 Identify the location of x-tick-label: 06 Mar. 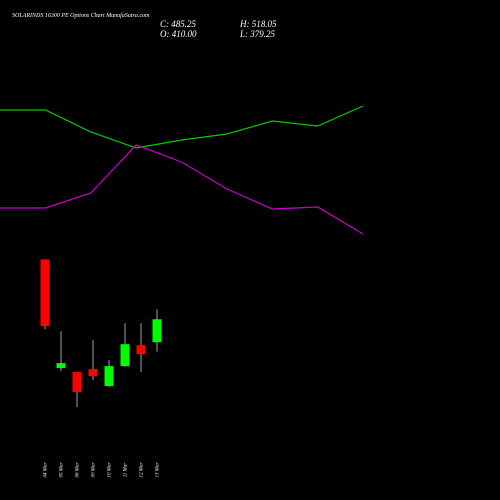
(78, 470).